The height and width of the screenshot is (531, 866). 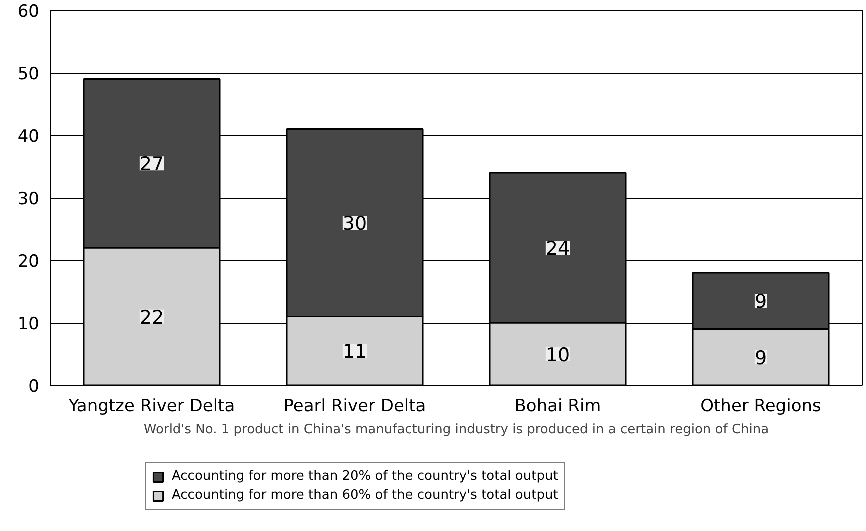 What do you see at coordinates (355, 224) in the screenshot?
I see `data-label: 30` at bounding box center [355, 224].